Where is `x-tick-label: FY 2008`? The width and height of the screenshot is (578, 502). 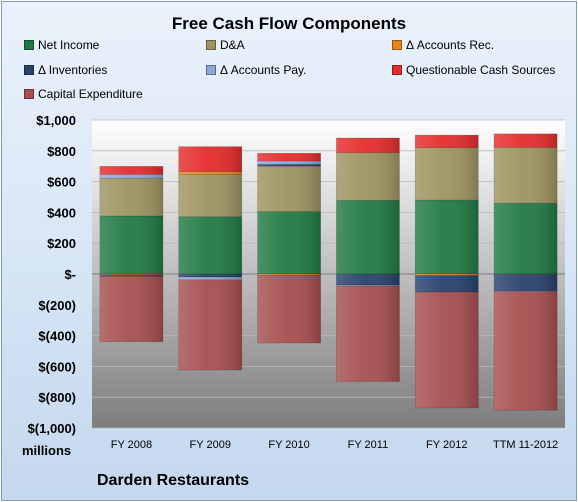 x-tick-label: FY 2008 is located at coordinates (131, 445).